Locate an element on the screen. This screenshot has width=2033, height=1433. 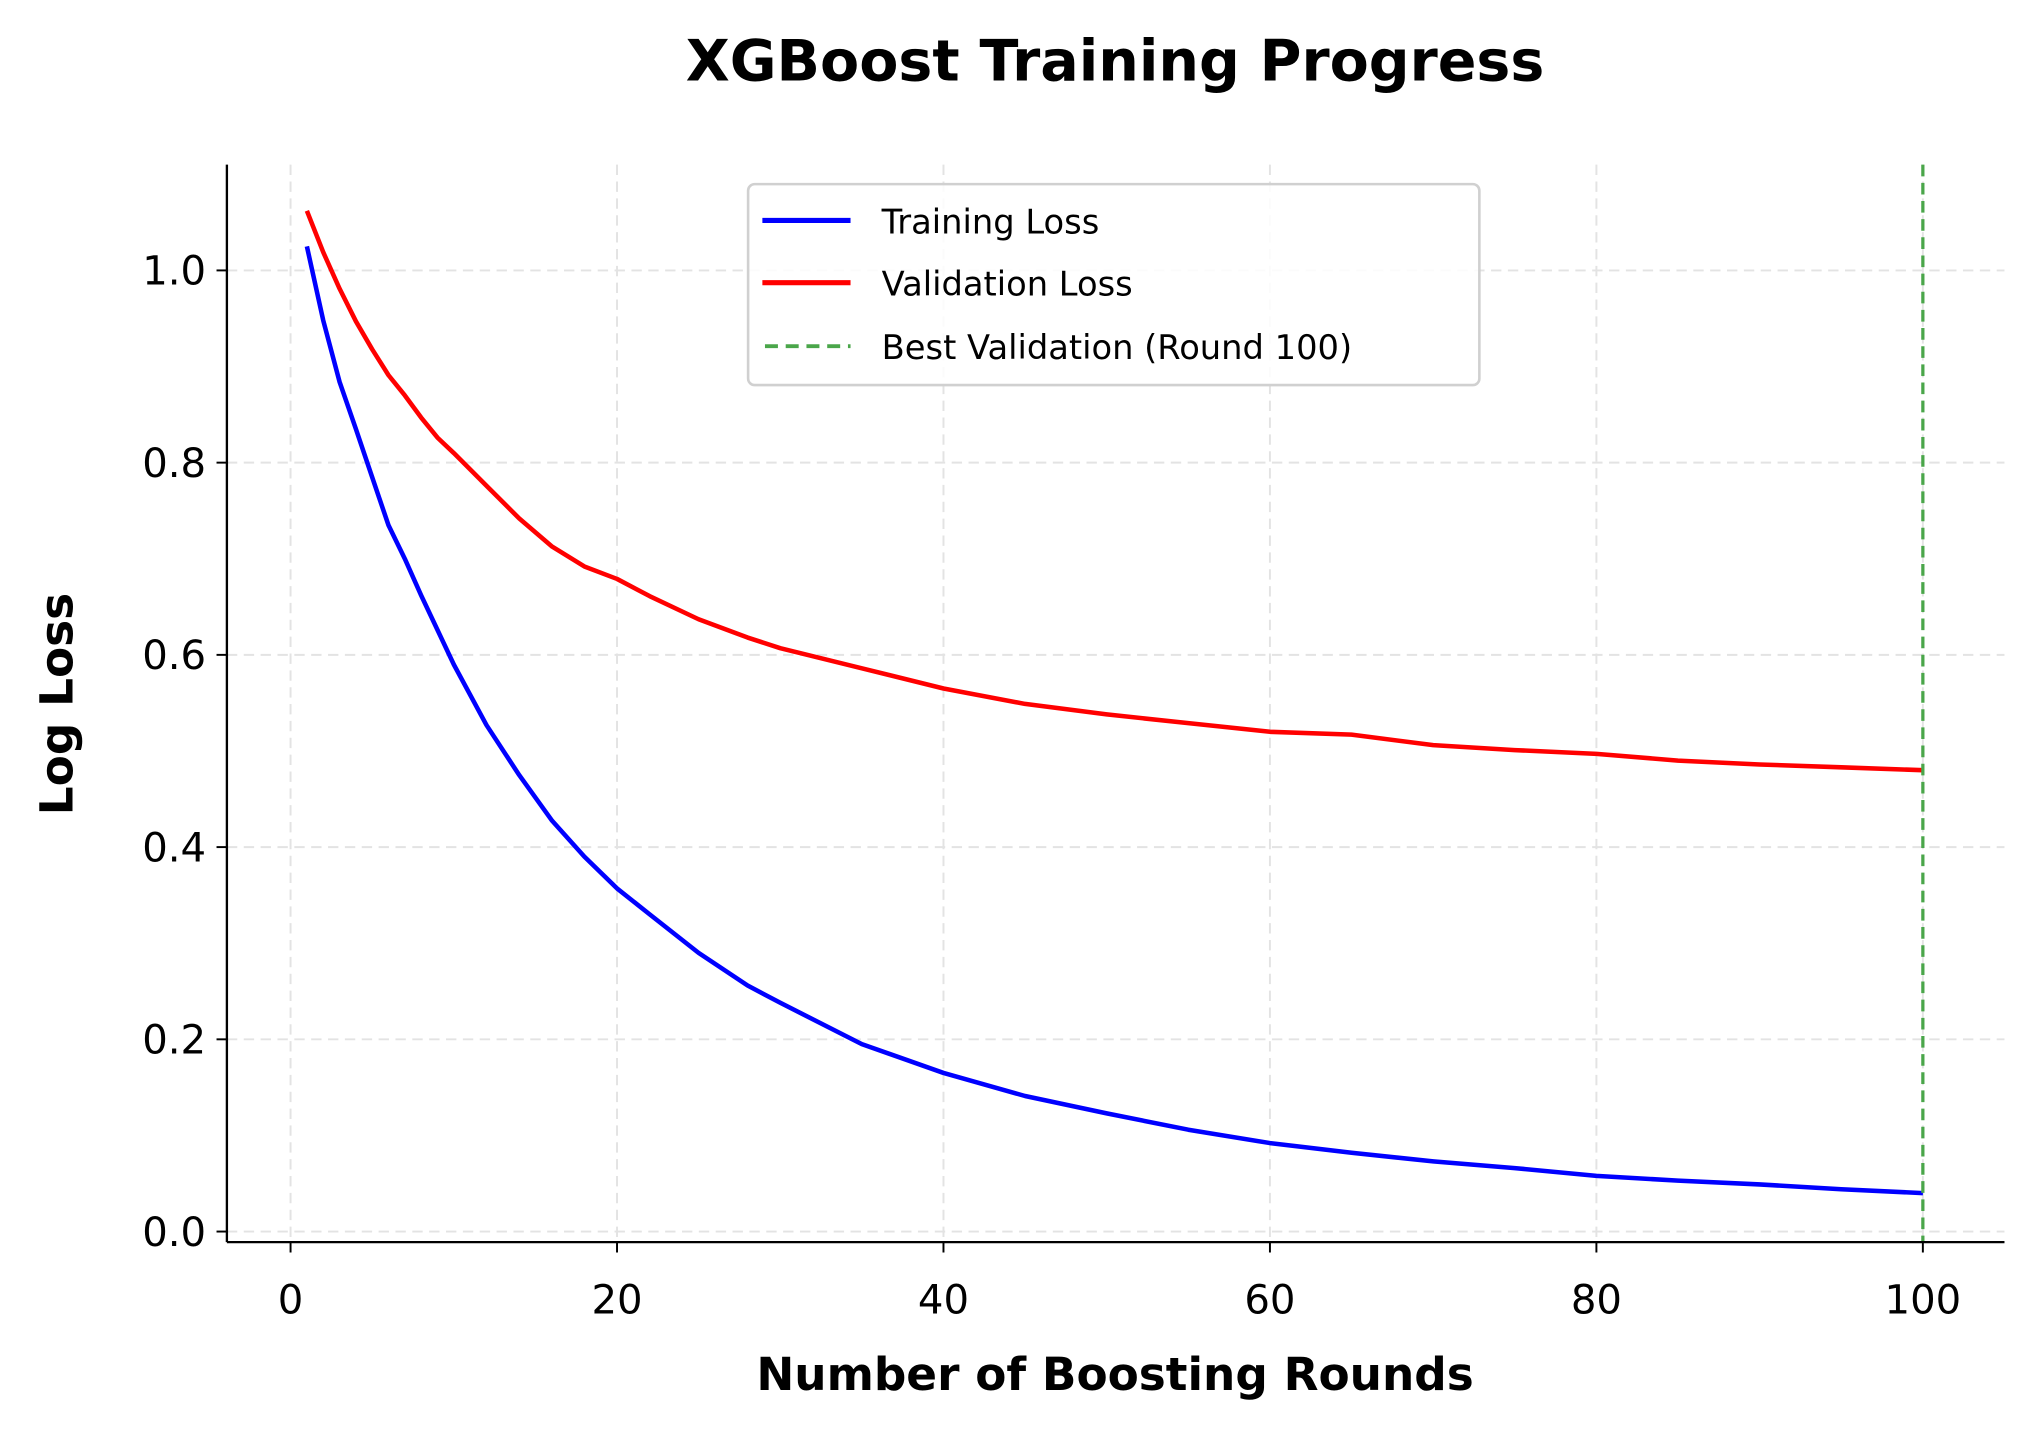
y-tick-label: 0.6 is located at coordinates (174, 656).